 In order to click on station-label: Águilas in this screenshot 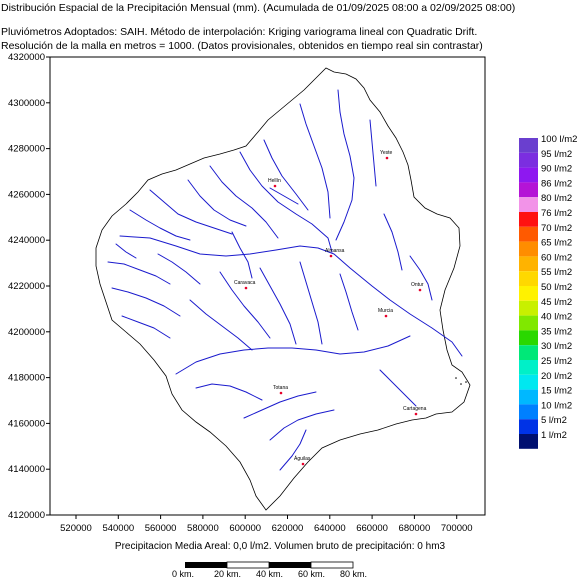, I will do `click(302, 458)`.